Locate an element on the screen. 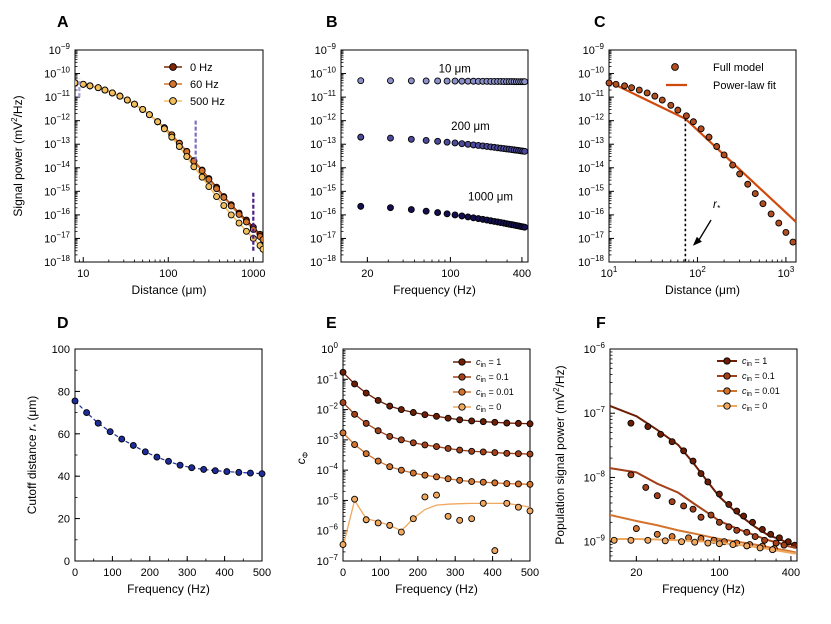 The image size is (831, 624). x-tick-label: 200 is located at coordinates (150, 573).